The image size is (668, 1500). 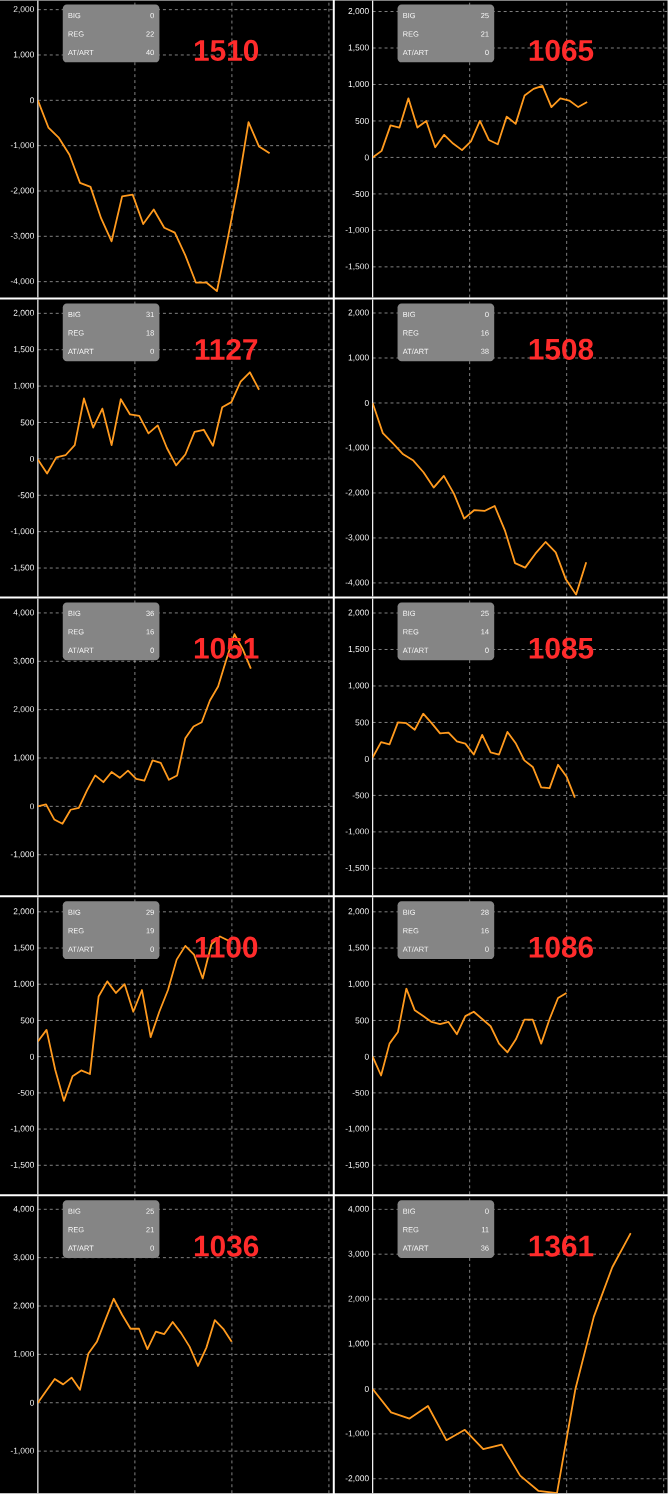 What do you see at coordinates (561, 1246) in the screenshot?
I see `annotation: 1361` at bounding box center [561, 1246].